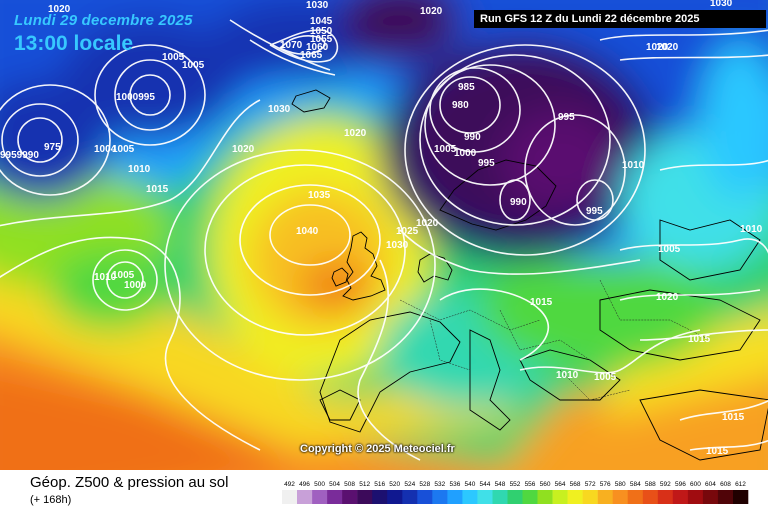 The height and width of the screenshot is (512, 768). I want to click on isobar-label: 980, so click(460, 105).